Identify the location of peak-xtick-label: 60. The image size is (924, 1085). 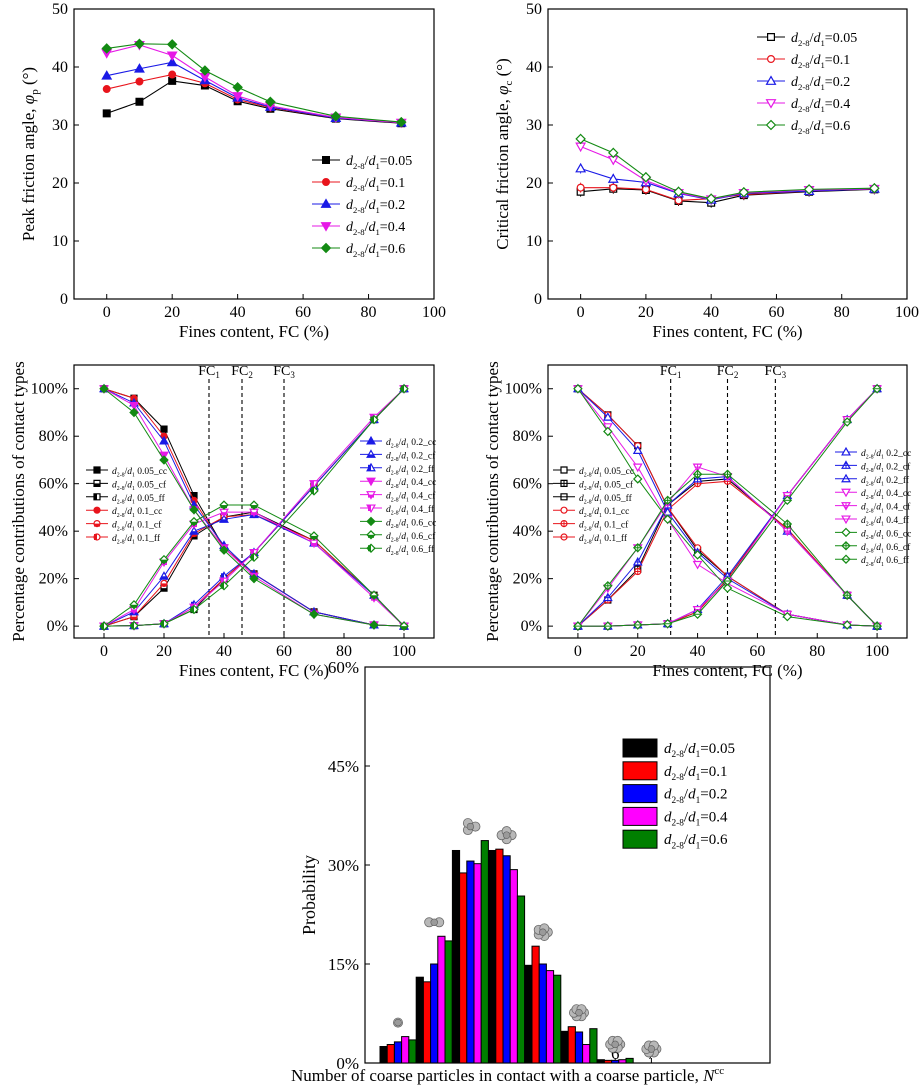
(303, 312).